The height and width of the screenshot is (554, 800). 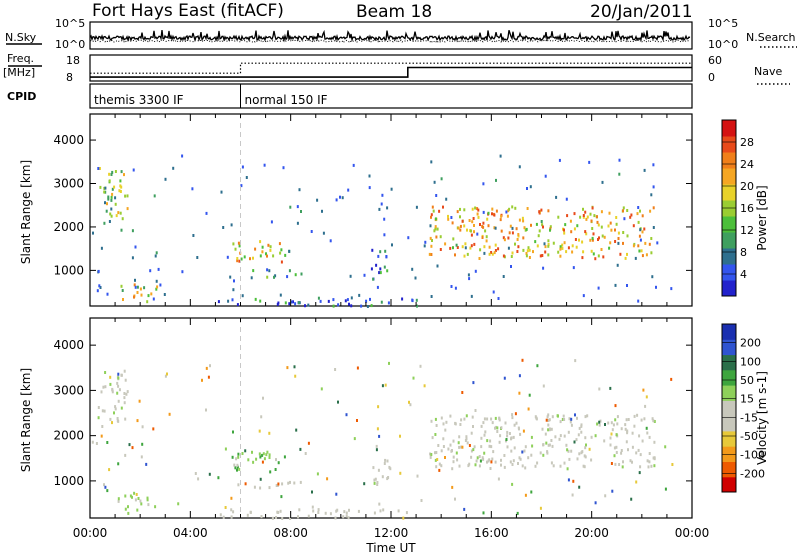 What do you see at coordinates (68, 140) in the screenshot?
I see `power-ytick-label: 4000` at bounding box center [68, 140].